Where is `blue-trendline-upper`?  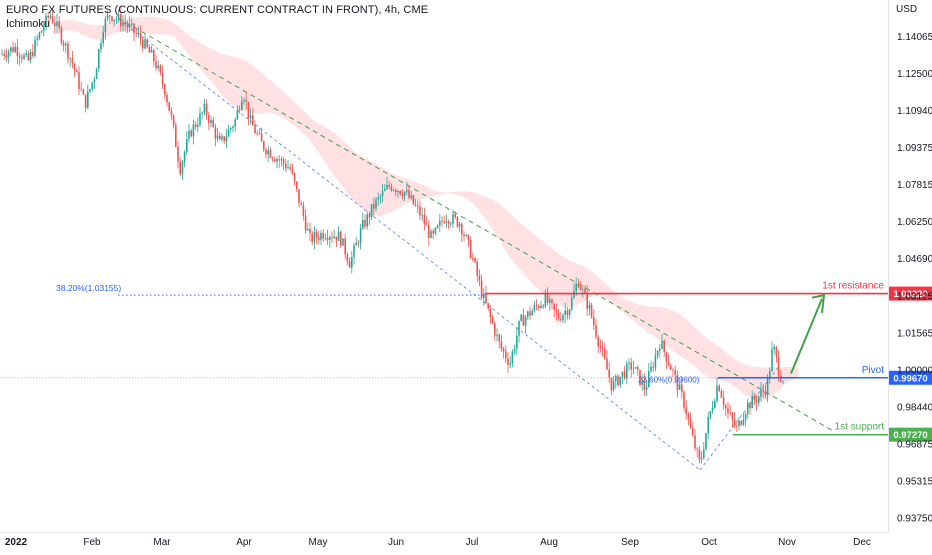
blue-trendline-upper is located at coordinates (740, 417).